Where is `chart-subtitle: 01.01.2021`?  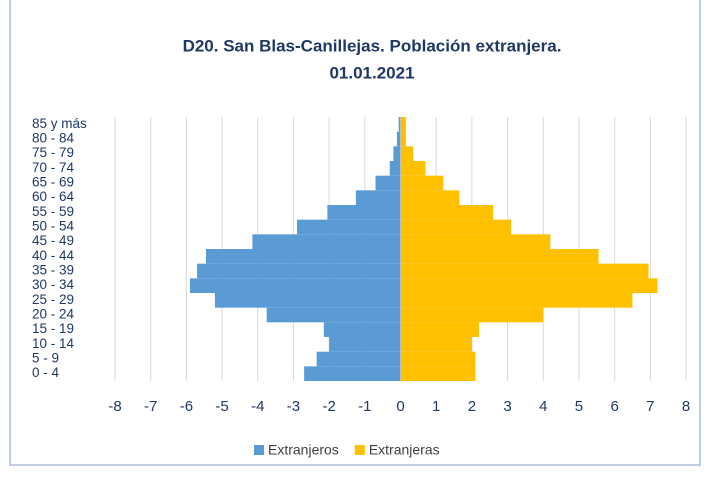
chart-subtitle: 01.01.2021 is located at coordinates (371, 72).